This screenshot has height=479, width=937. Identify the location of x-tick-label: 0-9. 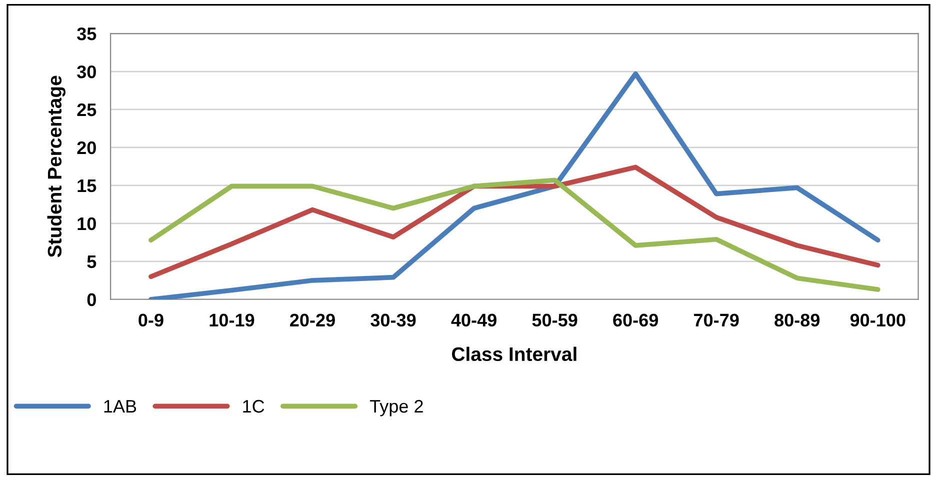
(151, 320).